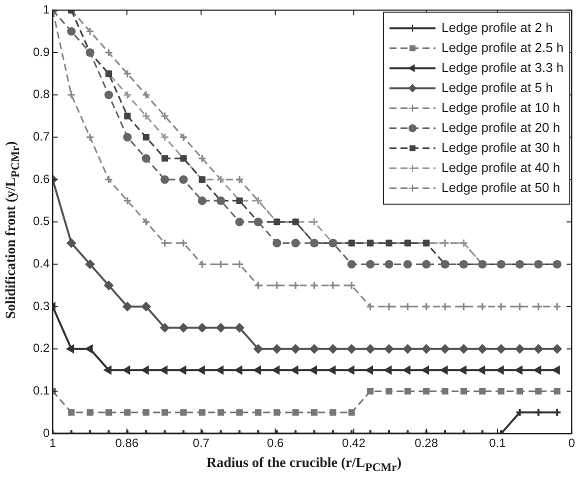  Describe the element at coordinates (127, 443) in the screenshot. I see `x-tick-label: 0.86` at that location.